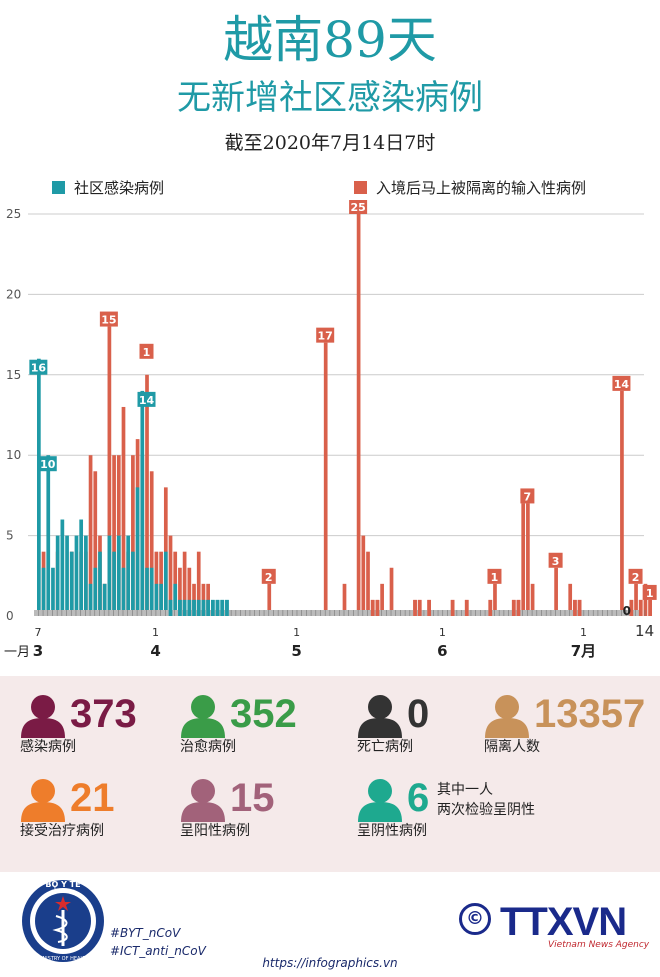 This screenshot has height=977, width=660. I want to click on y-tick-label: 25, so click(13, 214).